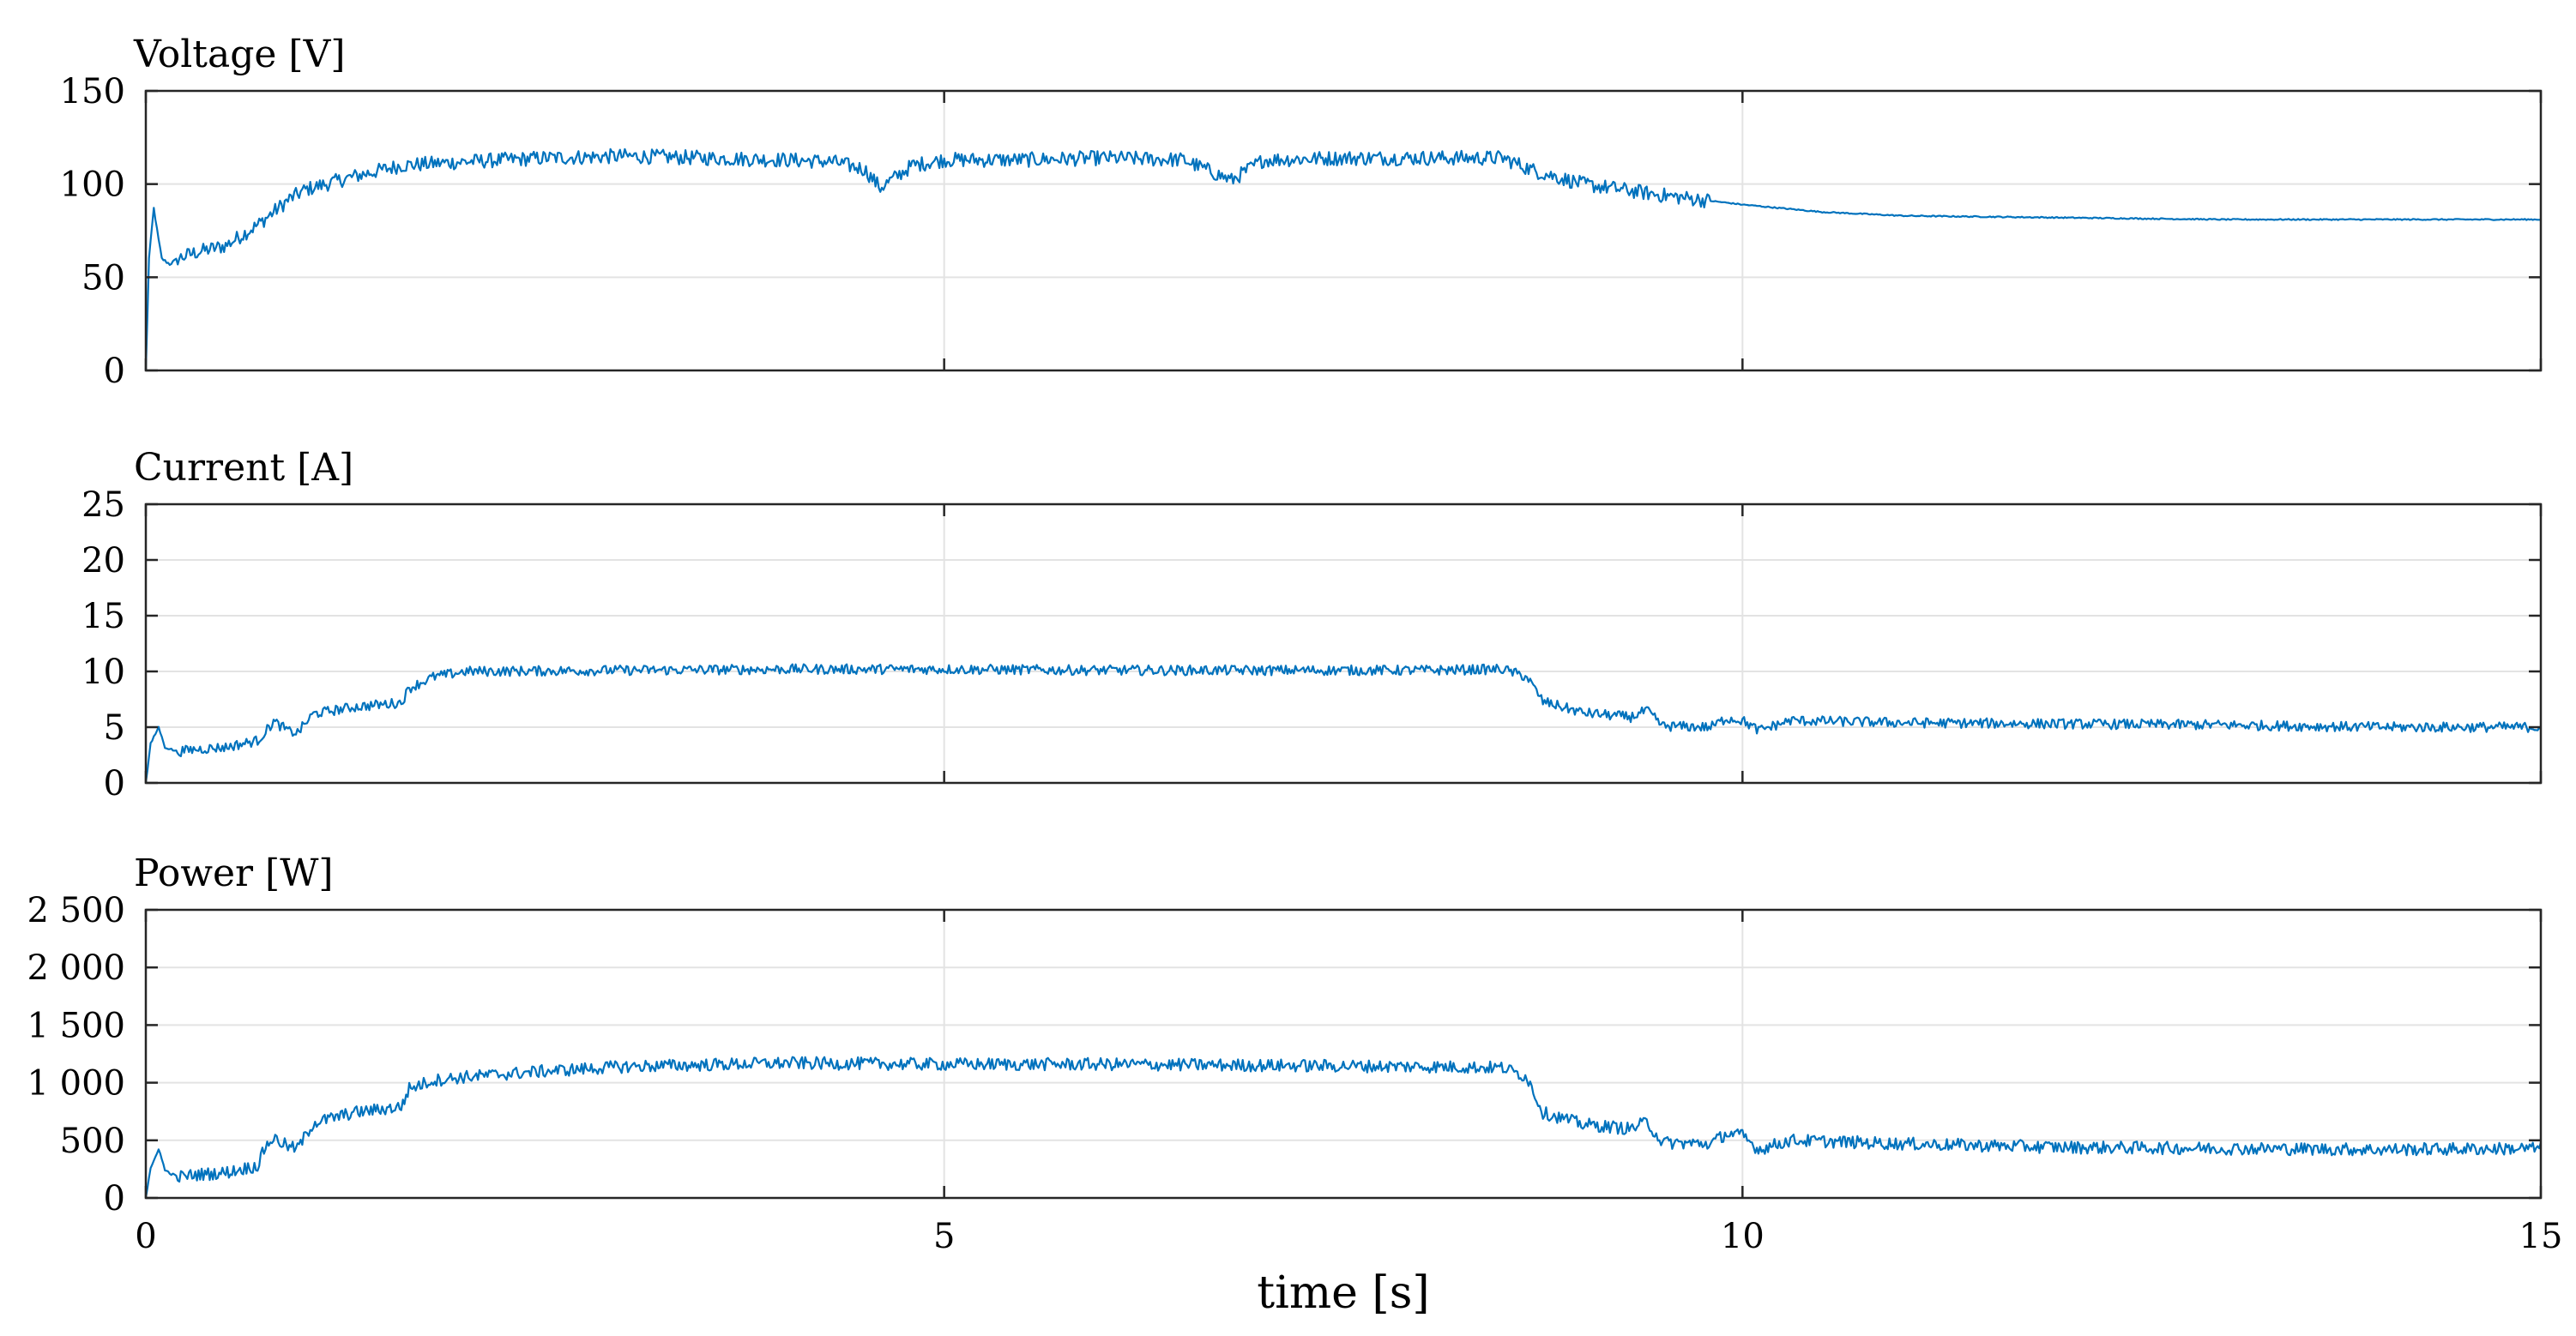 This screenshot has width=2576, height=1336. What do you see at coordinates (76, 1084) in the screenshot?
I see `power-y-tick-label: 1 000` at bounding box center [76, 1084].